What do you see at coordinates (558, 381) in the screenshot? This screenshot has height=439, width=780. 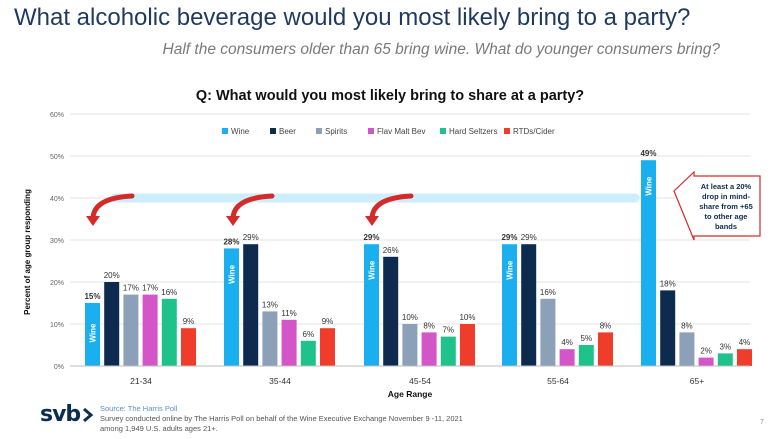 I see `x-tick-label: 55-64` at bounding box center [558, 381].